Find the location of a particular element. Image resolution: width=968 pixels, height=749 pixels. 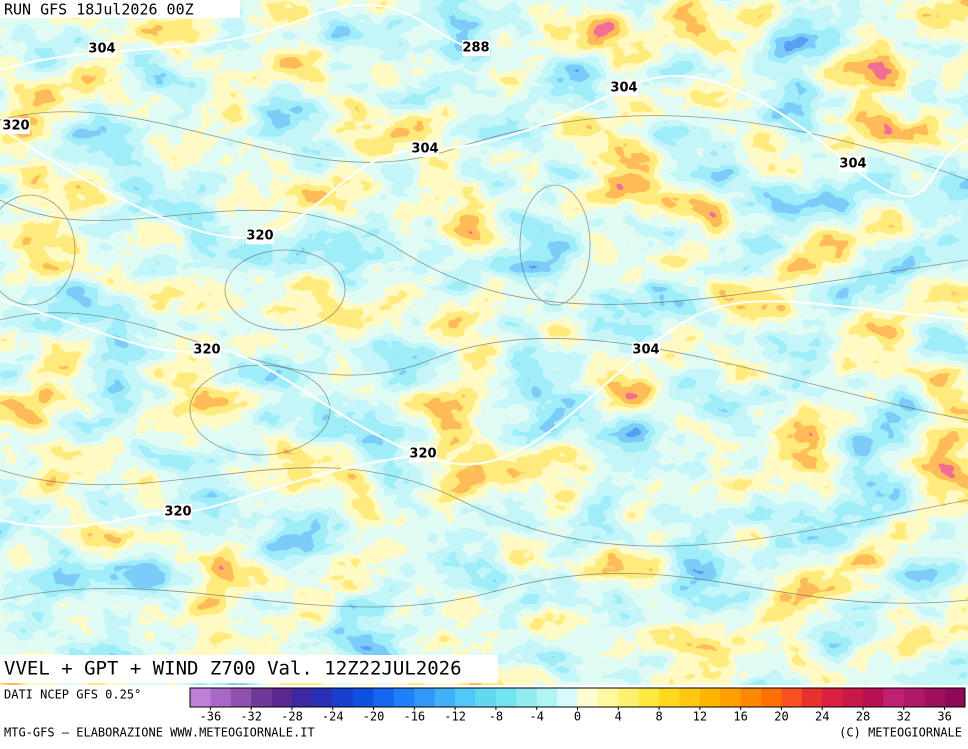

colorbar-tick-label: 0 is located at coordinates (577, 717).